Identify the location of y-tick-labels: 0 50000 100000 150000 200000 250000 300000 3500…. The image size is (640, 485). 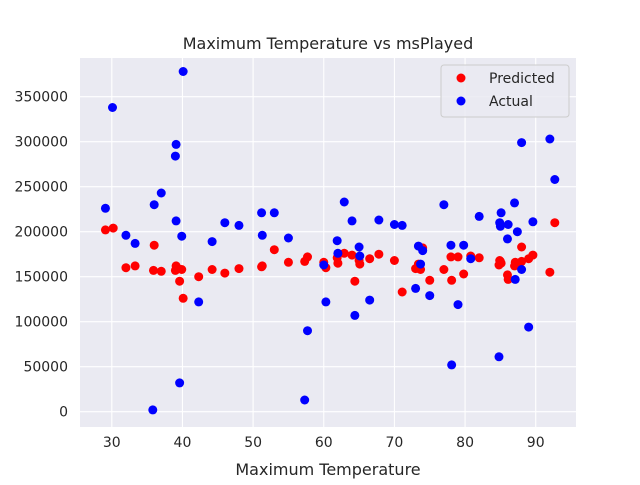
(41, 255).